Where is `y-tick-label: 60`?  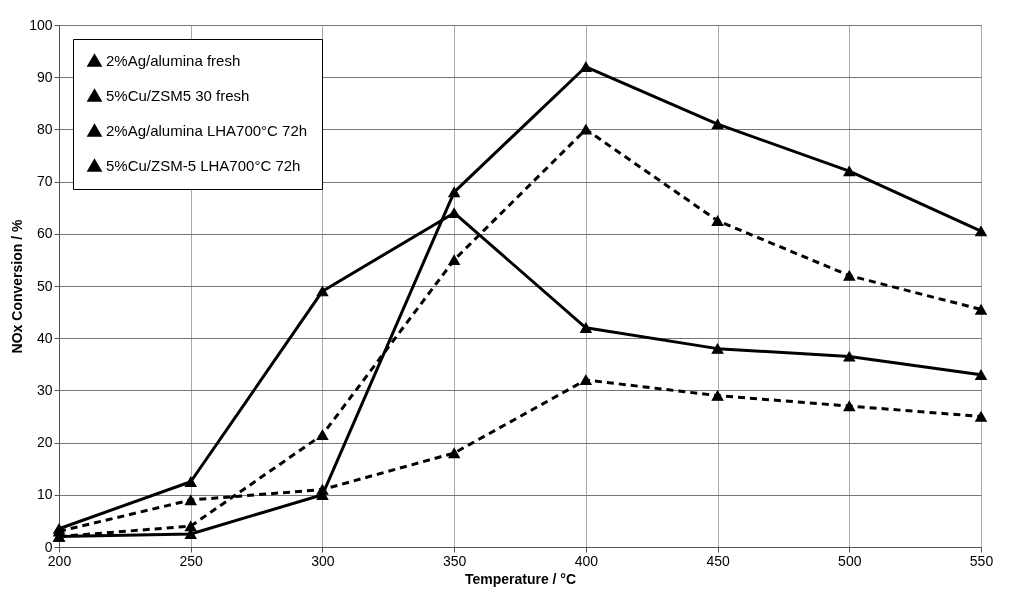
y-tick-label: 60 is located at coordinates (44, 233).